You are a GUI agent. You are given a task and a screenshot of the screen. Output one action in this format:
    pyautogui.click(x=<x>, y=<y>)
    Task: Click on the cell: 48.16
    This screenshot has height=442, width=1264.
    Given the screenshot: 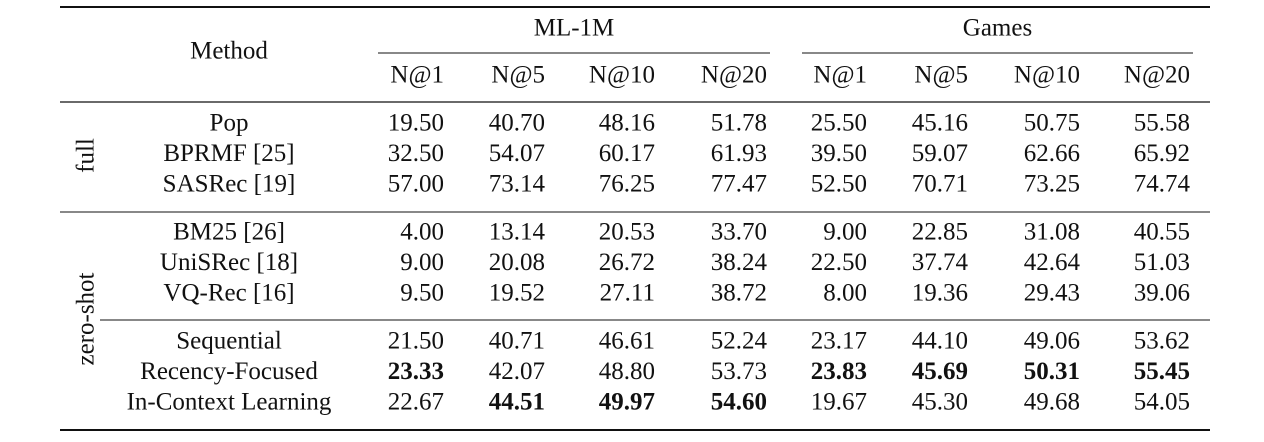 What is the action you would take?
    pyautogui.click(x=627, y=123)
    